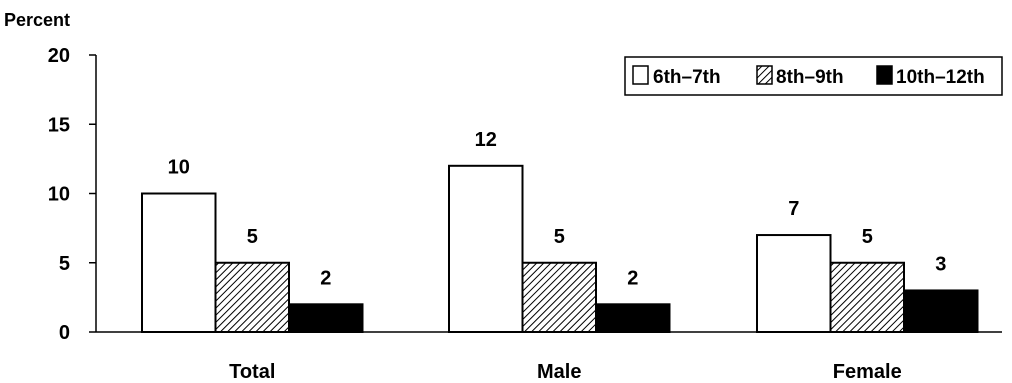 Image resolution: width=1012 pixels, height=383 pixels. I want to click on x-category-label: Male, so click(559, 372).